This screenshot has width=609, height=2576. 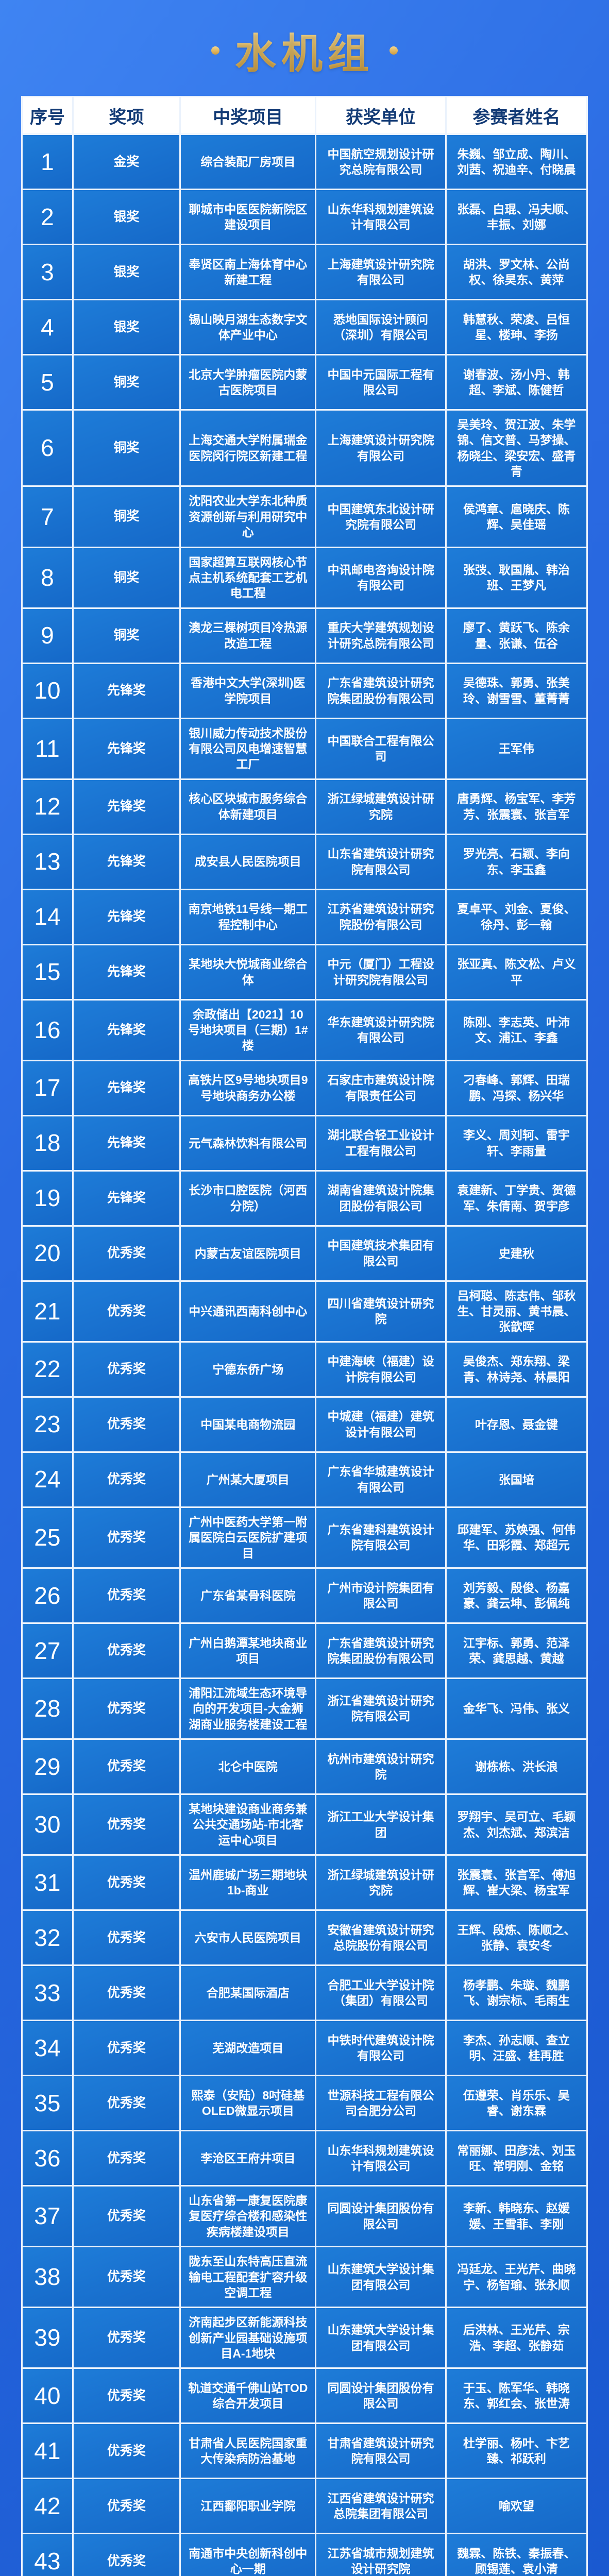 I want to click on column-header-project: 中奖项目, so click(x=248, y=115).